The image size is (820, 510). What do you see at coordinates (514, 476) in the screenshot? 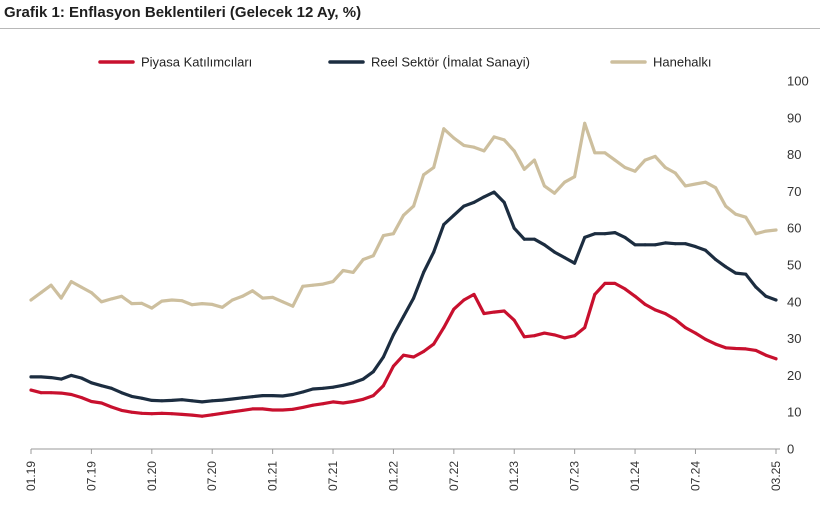
I see `x-tick-label: 01.23` at bounding box center [514, 476].